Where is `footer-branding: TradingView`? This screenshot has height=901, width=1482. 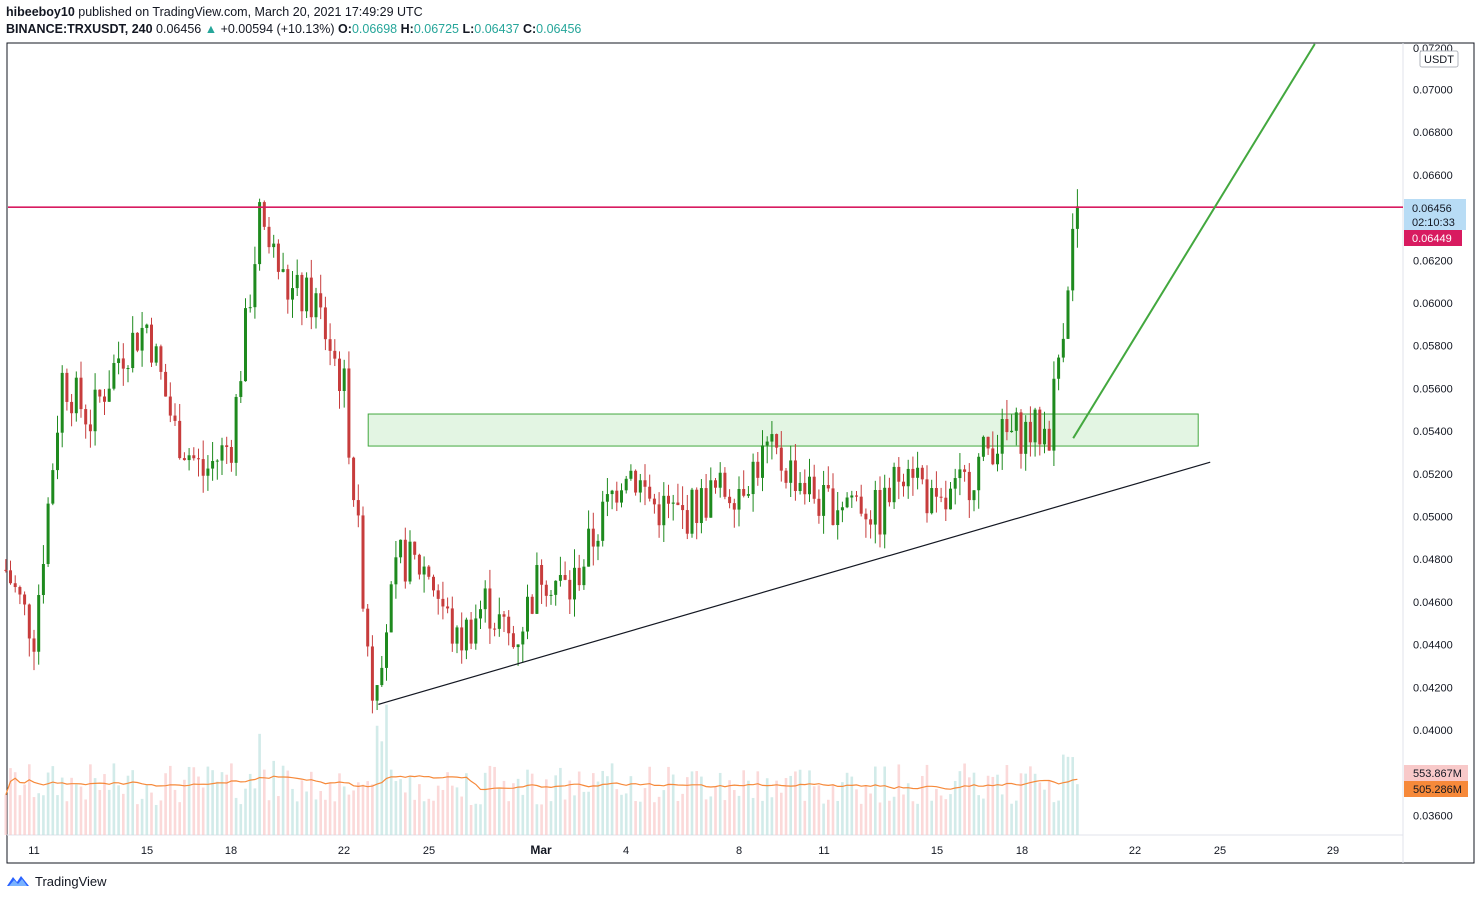
footer-branding: TradingView is located at coordinates (56, 881).